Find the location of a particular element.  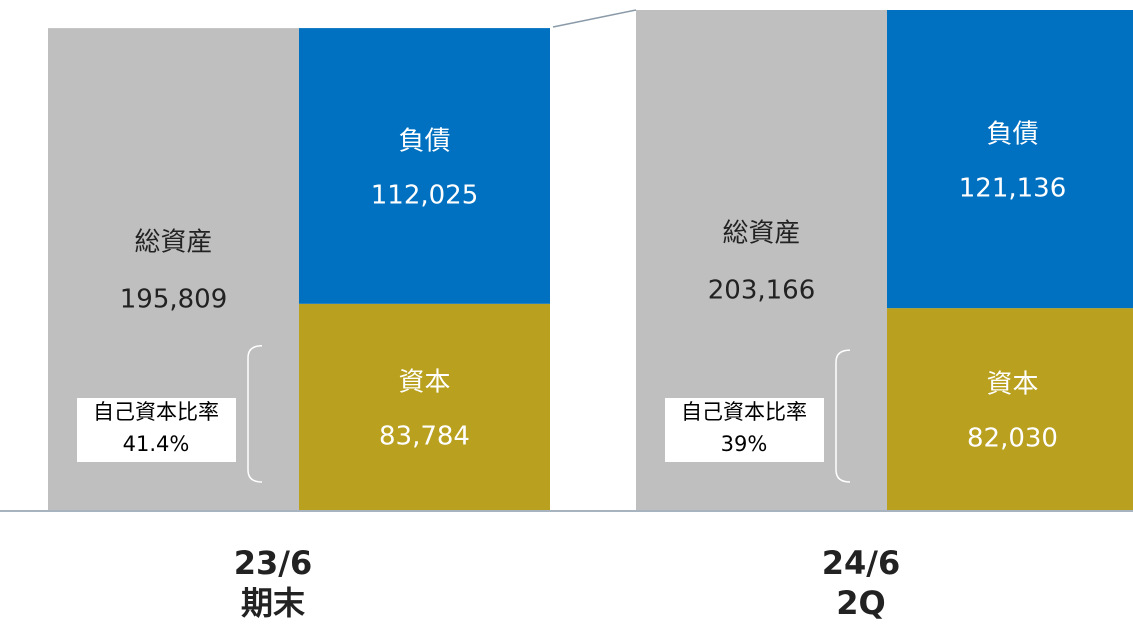

segment-value: 112,025 is located at coordinates (425, 195).